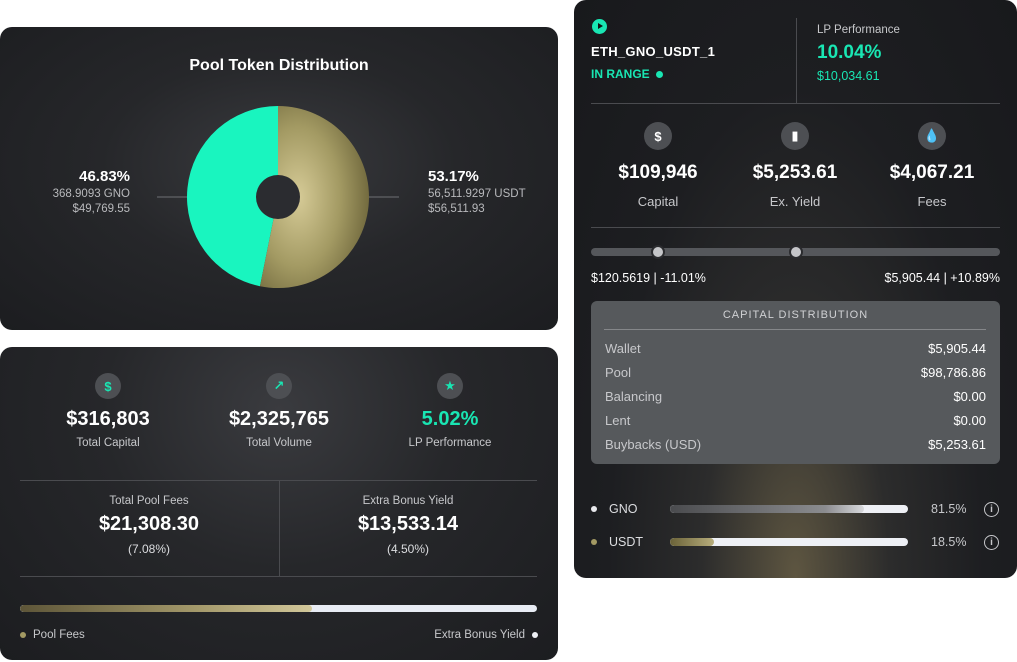 This screenshot has width=1017, height=662. I want to click on usdt-share-block: 53.17% 56,511.9297 USDT $56,511.93, so click(477, 192).